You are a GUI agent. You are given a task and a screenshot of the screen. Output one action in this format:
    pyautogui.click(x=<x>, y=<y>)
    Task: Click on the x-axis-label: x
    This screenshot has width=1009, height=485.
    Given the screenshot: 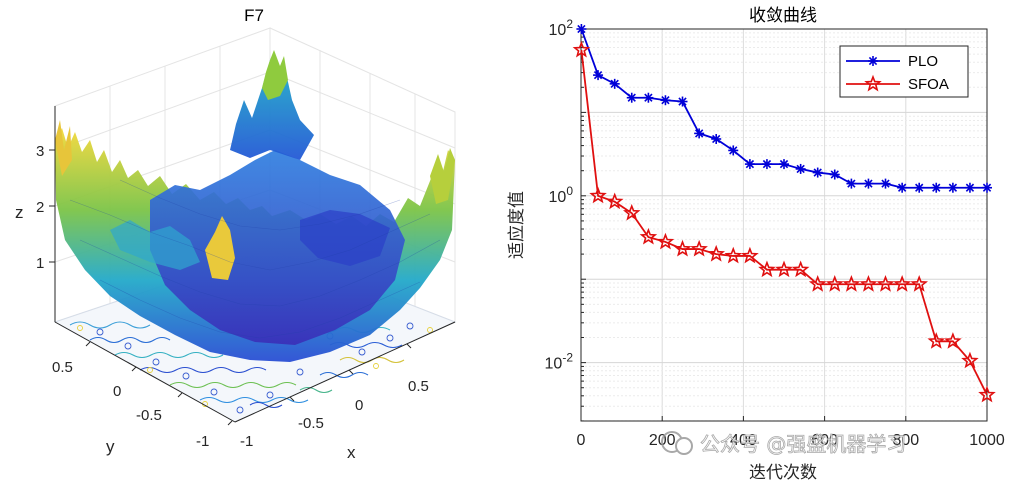 What is the action you would take?
    pyautogui.click(x=351, y=452)
    